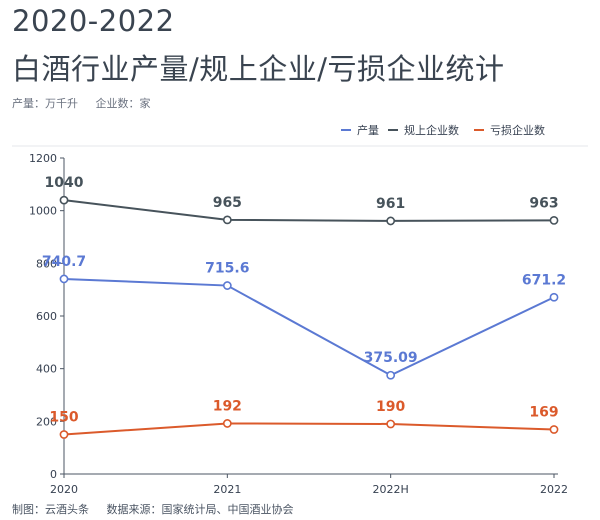 The image size is (600, 520). I want to click on chart-subtitle-units: 产量：万千升 企业数：家, so click(81, 103).